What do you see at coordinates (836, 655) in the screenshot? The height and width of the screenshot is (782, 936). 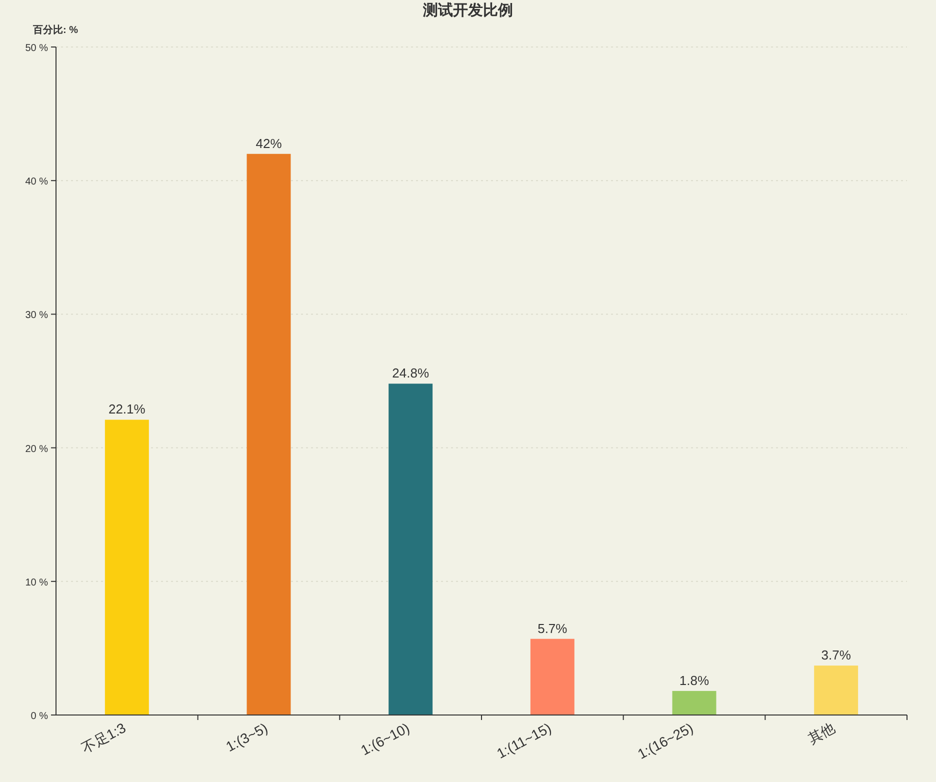 I see `data-label: 3.7%` at bounding box center [836, 655].